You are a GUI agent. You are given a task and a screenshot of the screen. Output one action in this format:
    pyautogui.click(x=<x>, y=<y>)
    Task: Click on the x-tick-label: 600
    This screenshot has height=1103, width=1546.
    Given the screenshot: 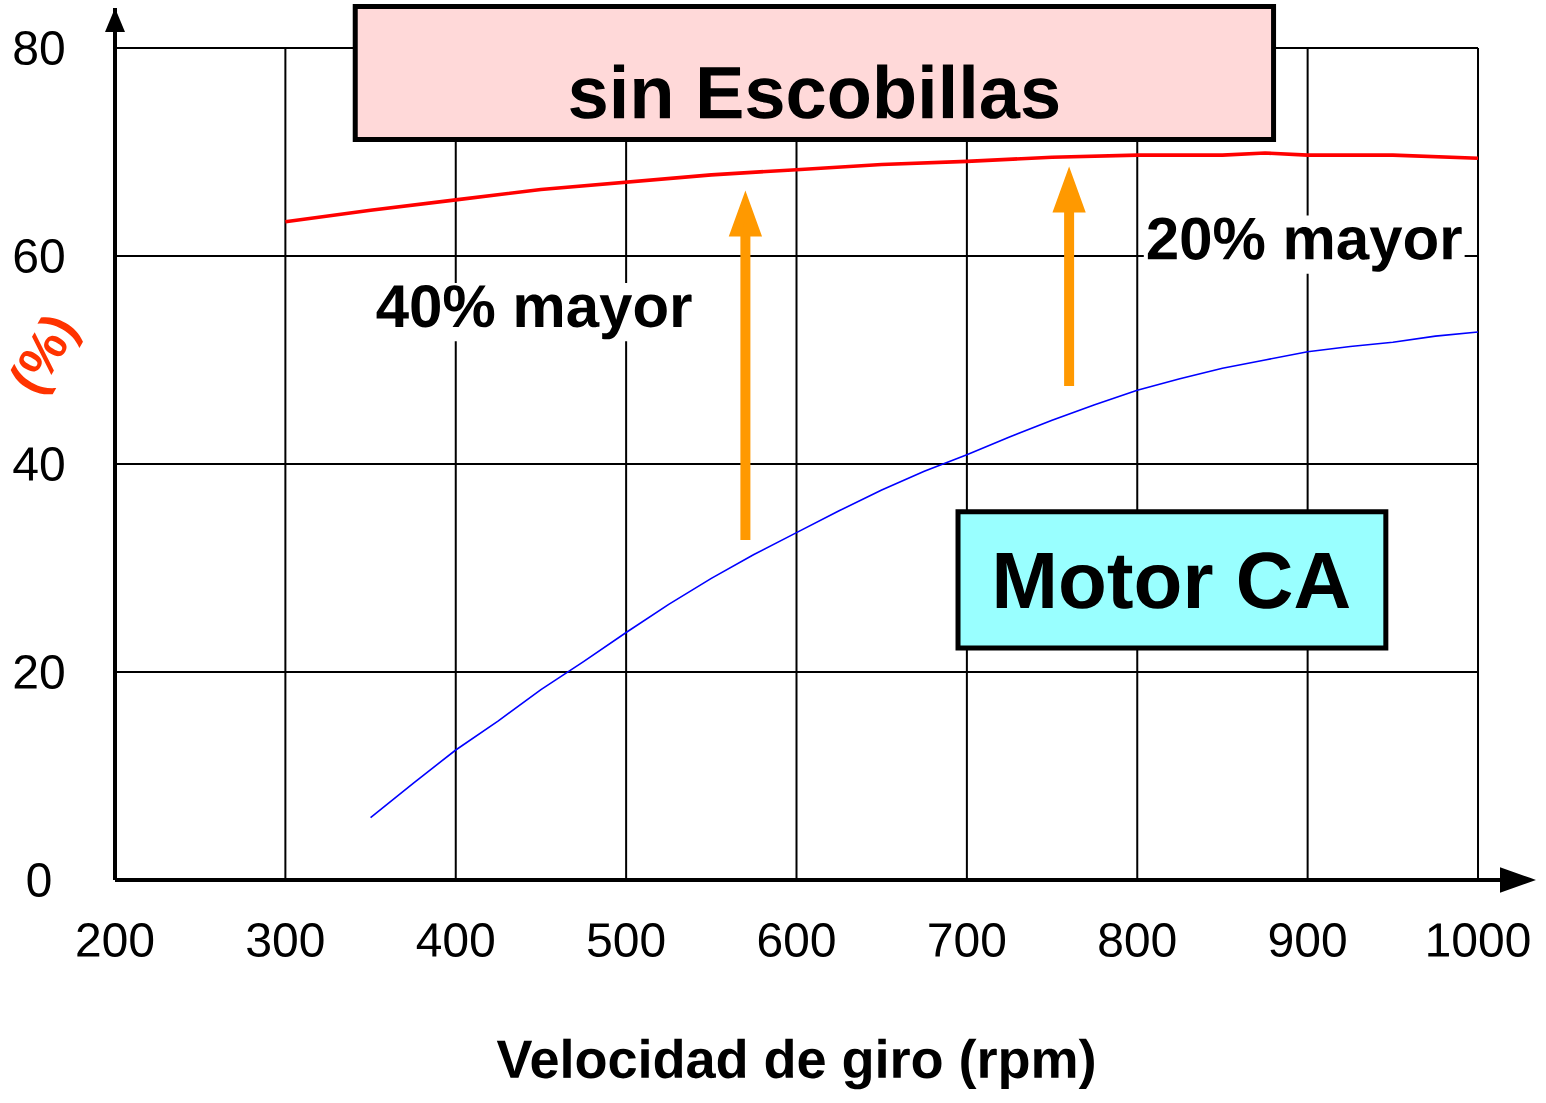 What is the action you would take?
    pyautogui.click(x=796, y=940)
    